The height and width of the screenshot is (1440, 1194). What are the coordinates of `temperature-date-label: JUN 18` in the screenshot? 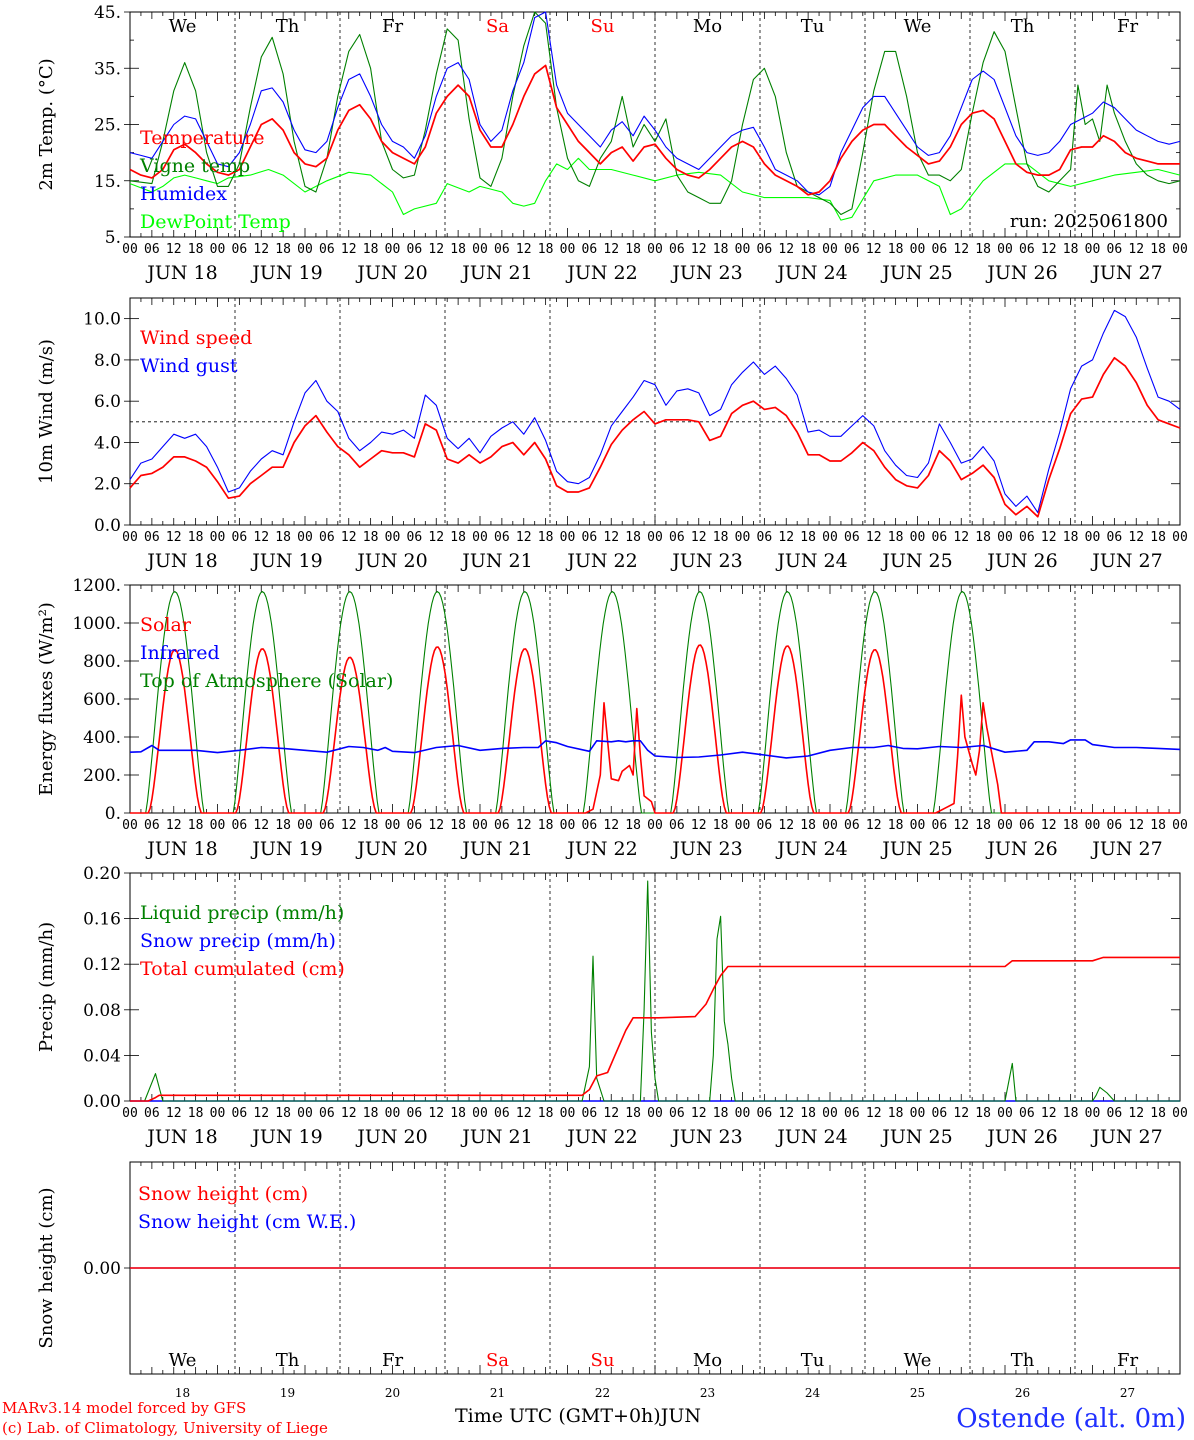 It's located at (181, 273).